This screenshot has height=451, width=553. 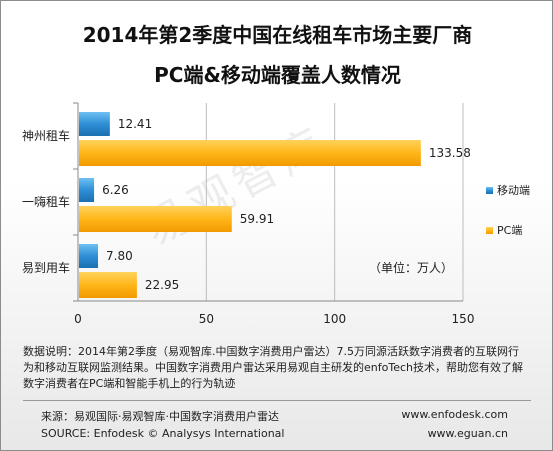 I want to click on chart-title-line2: PC端&移动端覆盖人数情况, so click(x=277, y=75).